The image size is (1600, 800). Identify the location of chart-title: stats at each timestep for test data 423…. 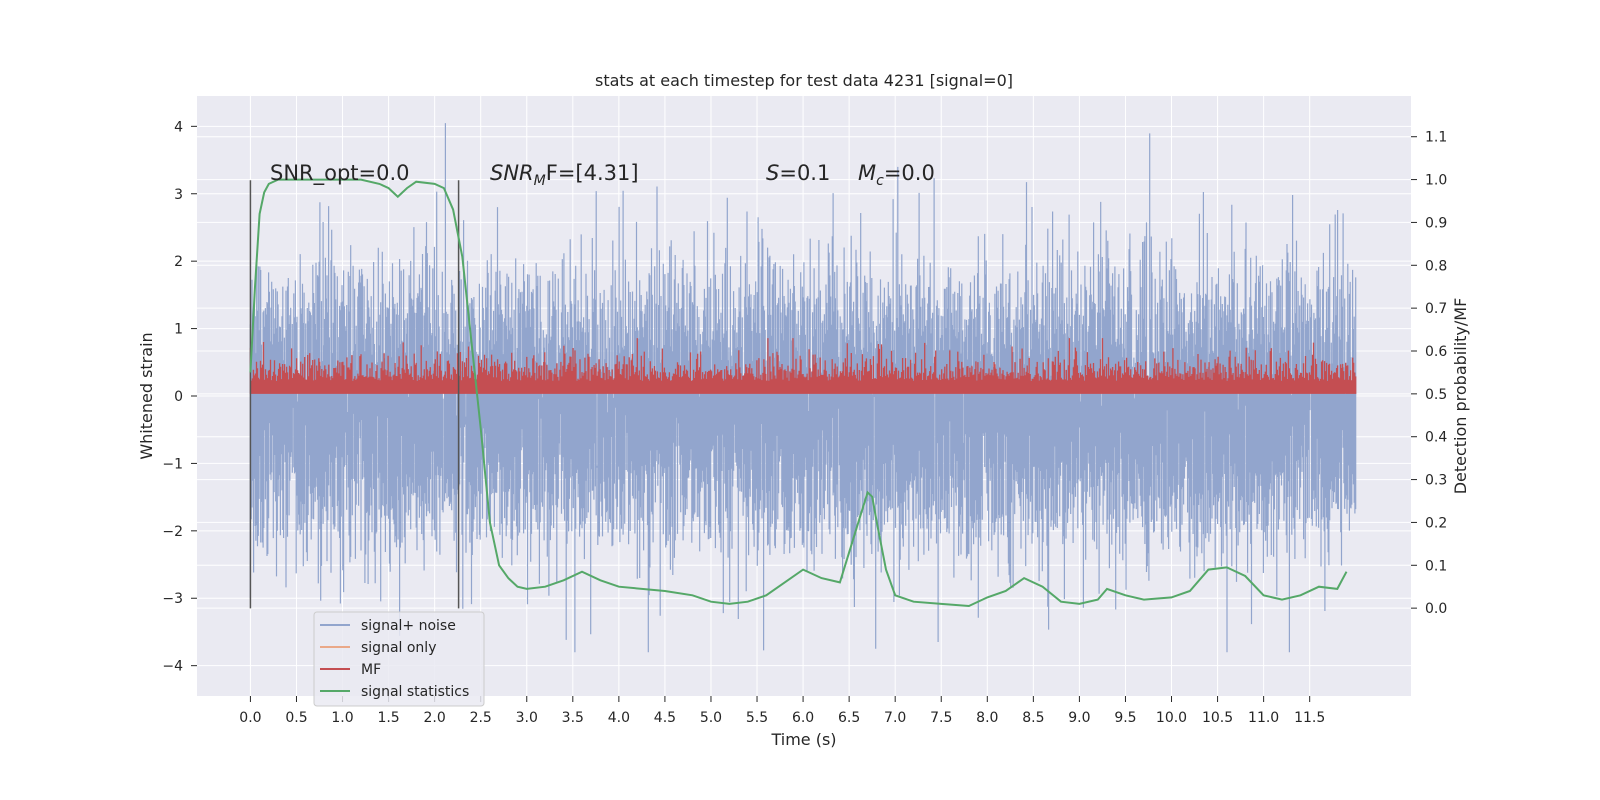
(804, 80).